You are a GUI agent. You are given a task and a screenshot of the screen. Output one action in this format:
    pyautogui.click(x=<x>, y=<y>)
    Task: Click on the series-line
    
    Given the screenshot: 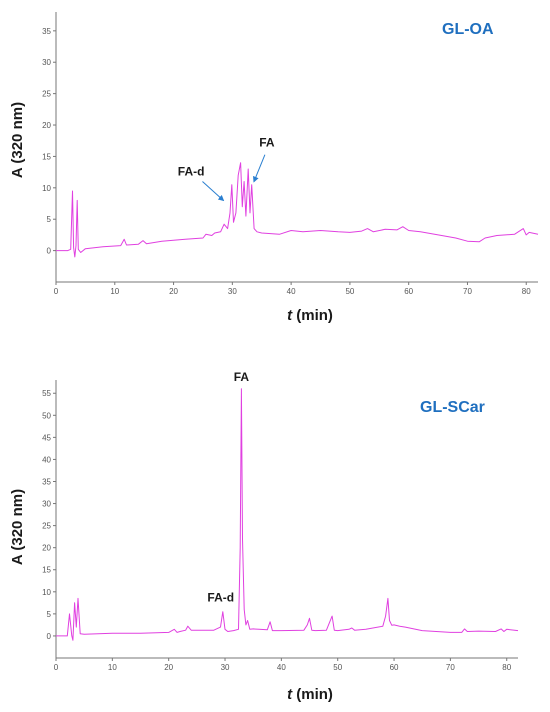 What is the action you would take?
    pyautogui.click(x=297, y=210)
    